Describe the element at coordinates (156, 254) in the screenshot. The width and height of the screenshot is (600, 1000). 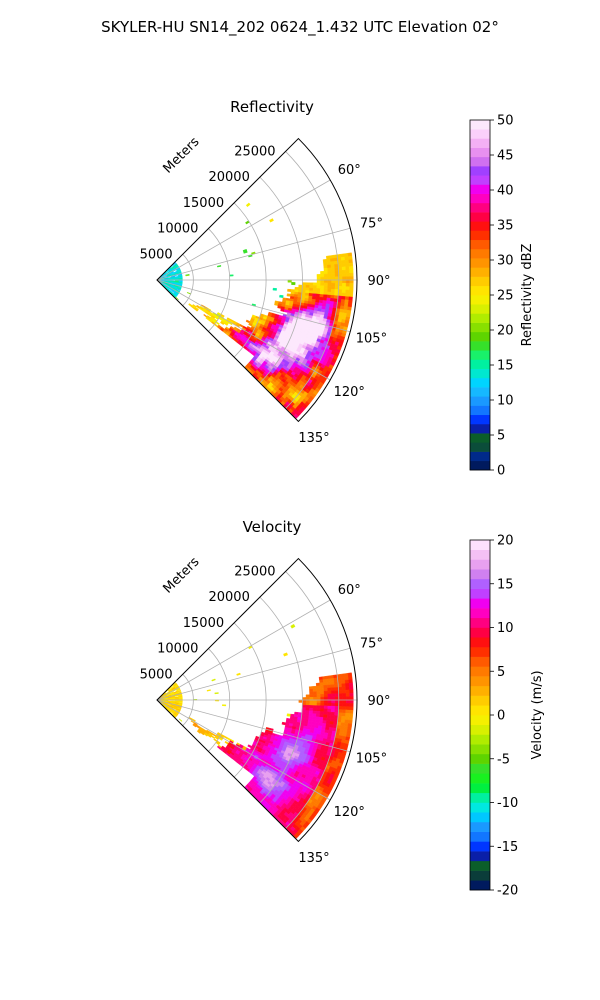
I see `radial-tick-label: 5000` at that location.